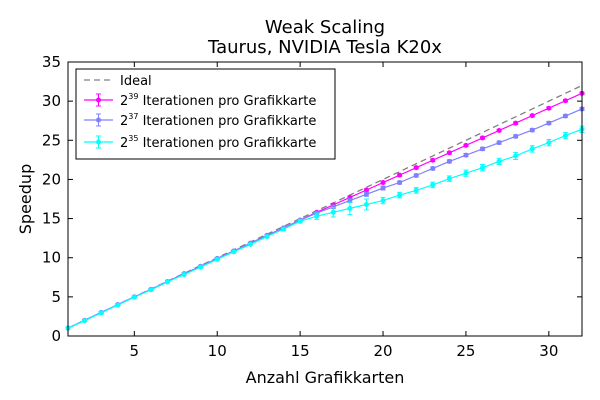  I want to click on legend-frame, so click(205, 114).